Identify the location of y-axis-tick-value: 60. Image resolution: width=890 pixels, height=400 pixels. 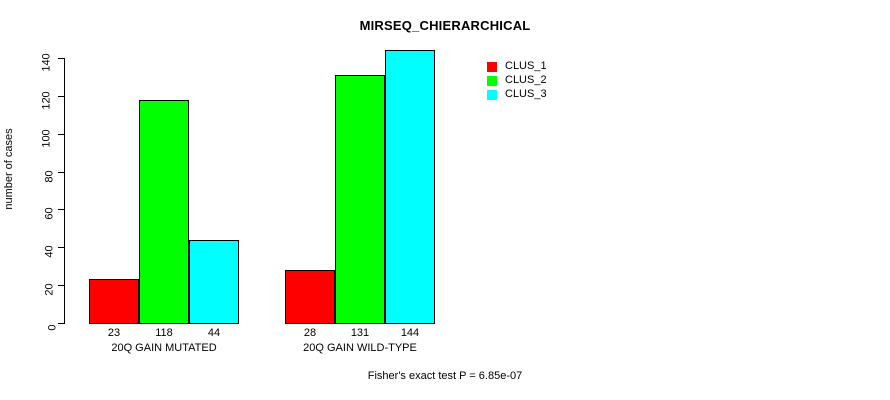
(49, 214).